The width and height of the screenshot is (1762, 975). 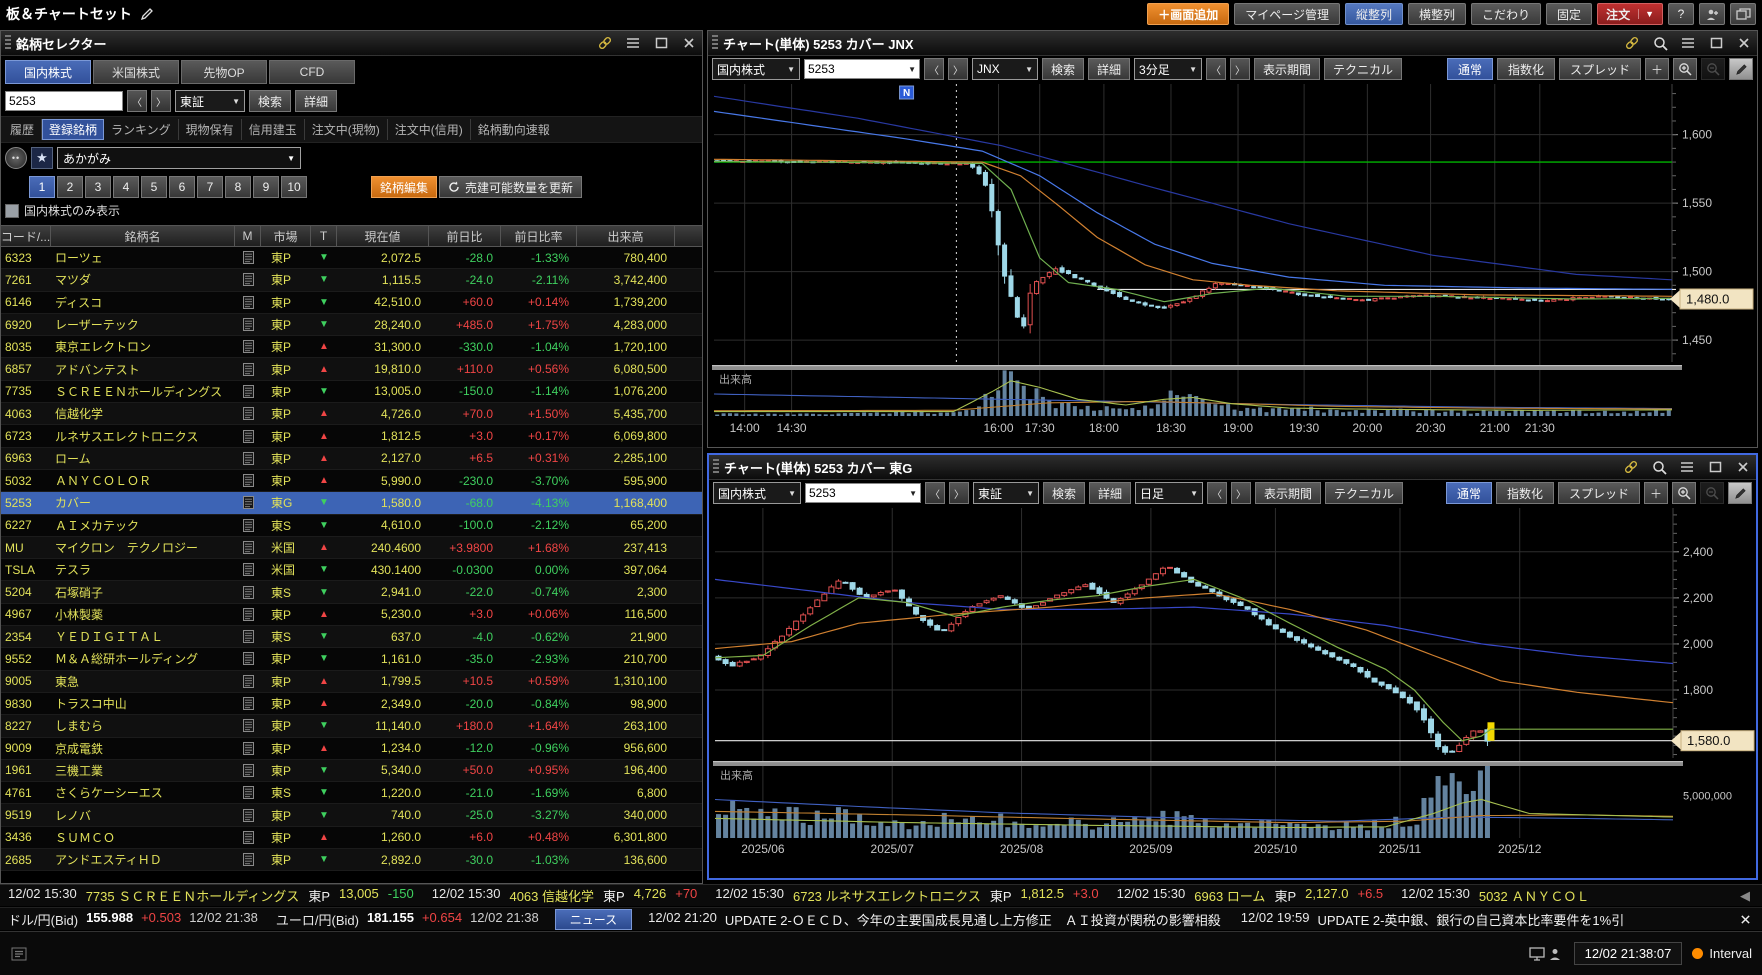 What do you see at coordinates (1681, 14) in the screenshot?
I see `topbar-button-?: ?` at bounding box center [1681, 14].